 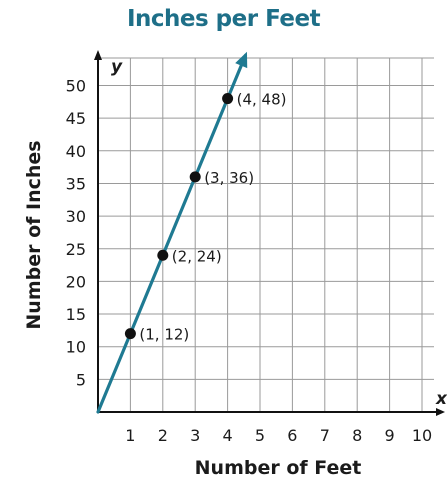 What do you see at coordinates (130, 435) in the screenshot?
I see `x-tick-label: 1` at bounding box center [130, 435].